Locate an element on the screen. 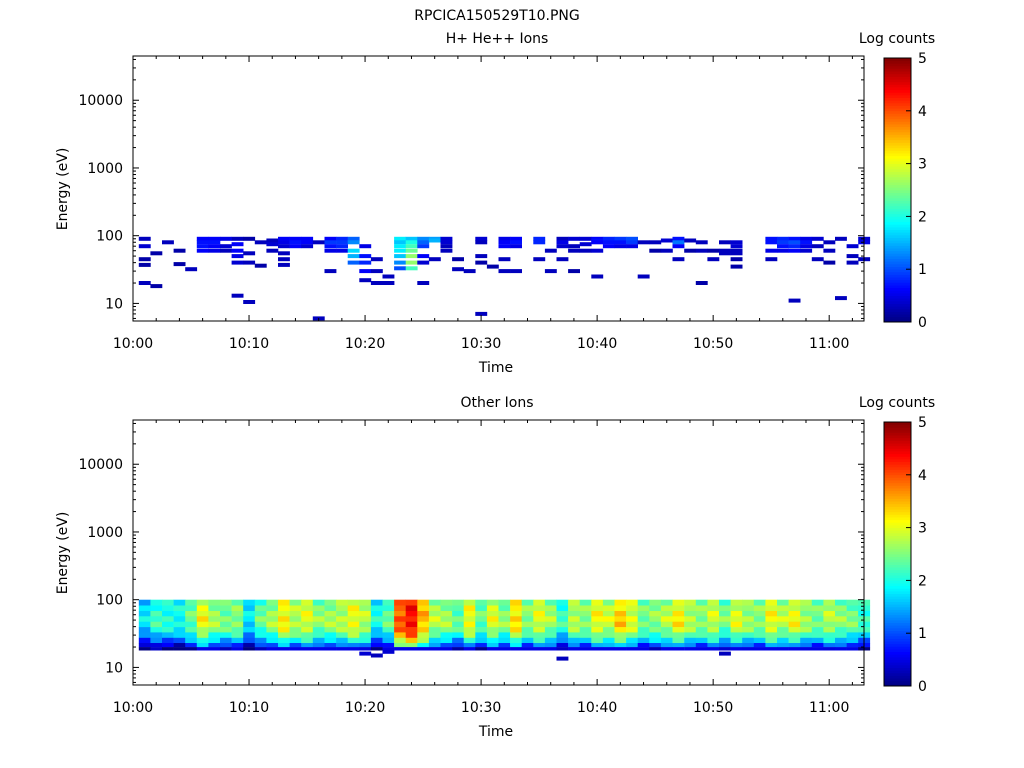 The width and height of the screenshot is (1024, 768). x-tick-label: 10:20 is located at coordinates (365, 708).